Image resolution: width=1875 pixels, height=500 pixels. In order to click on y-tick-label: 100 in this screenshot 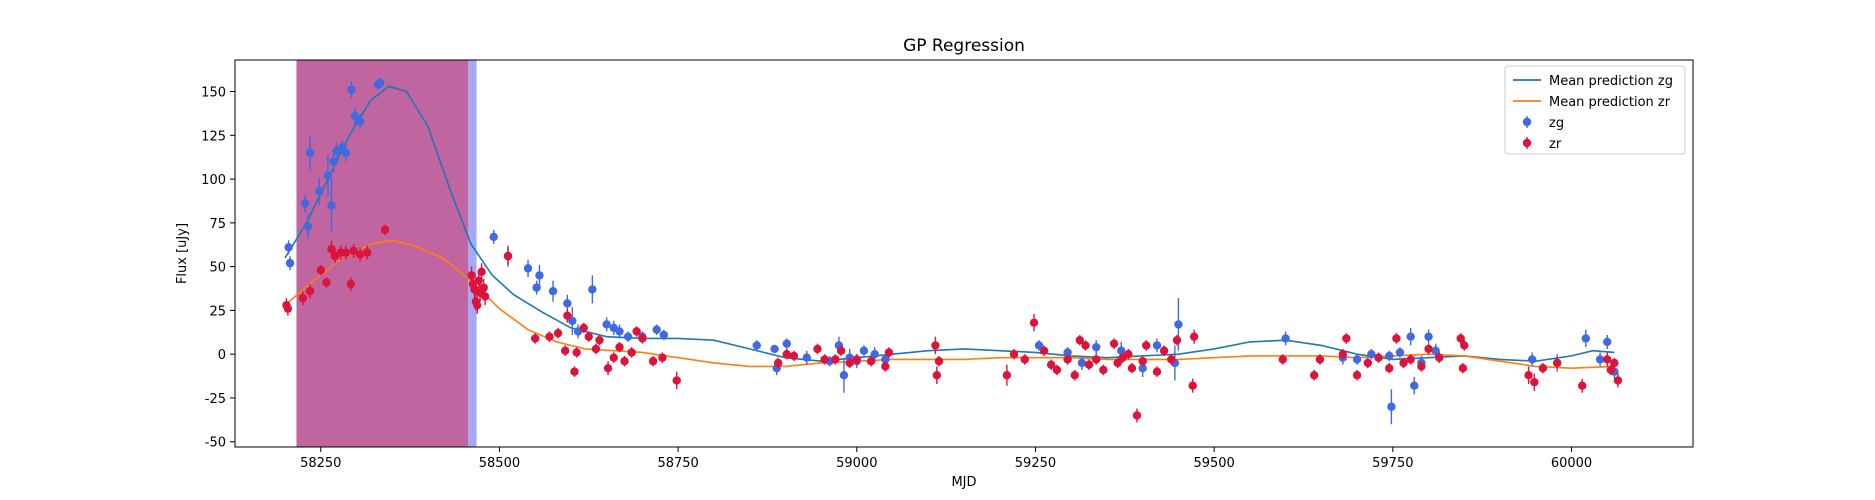, I will do `click(213, 180)`.